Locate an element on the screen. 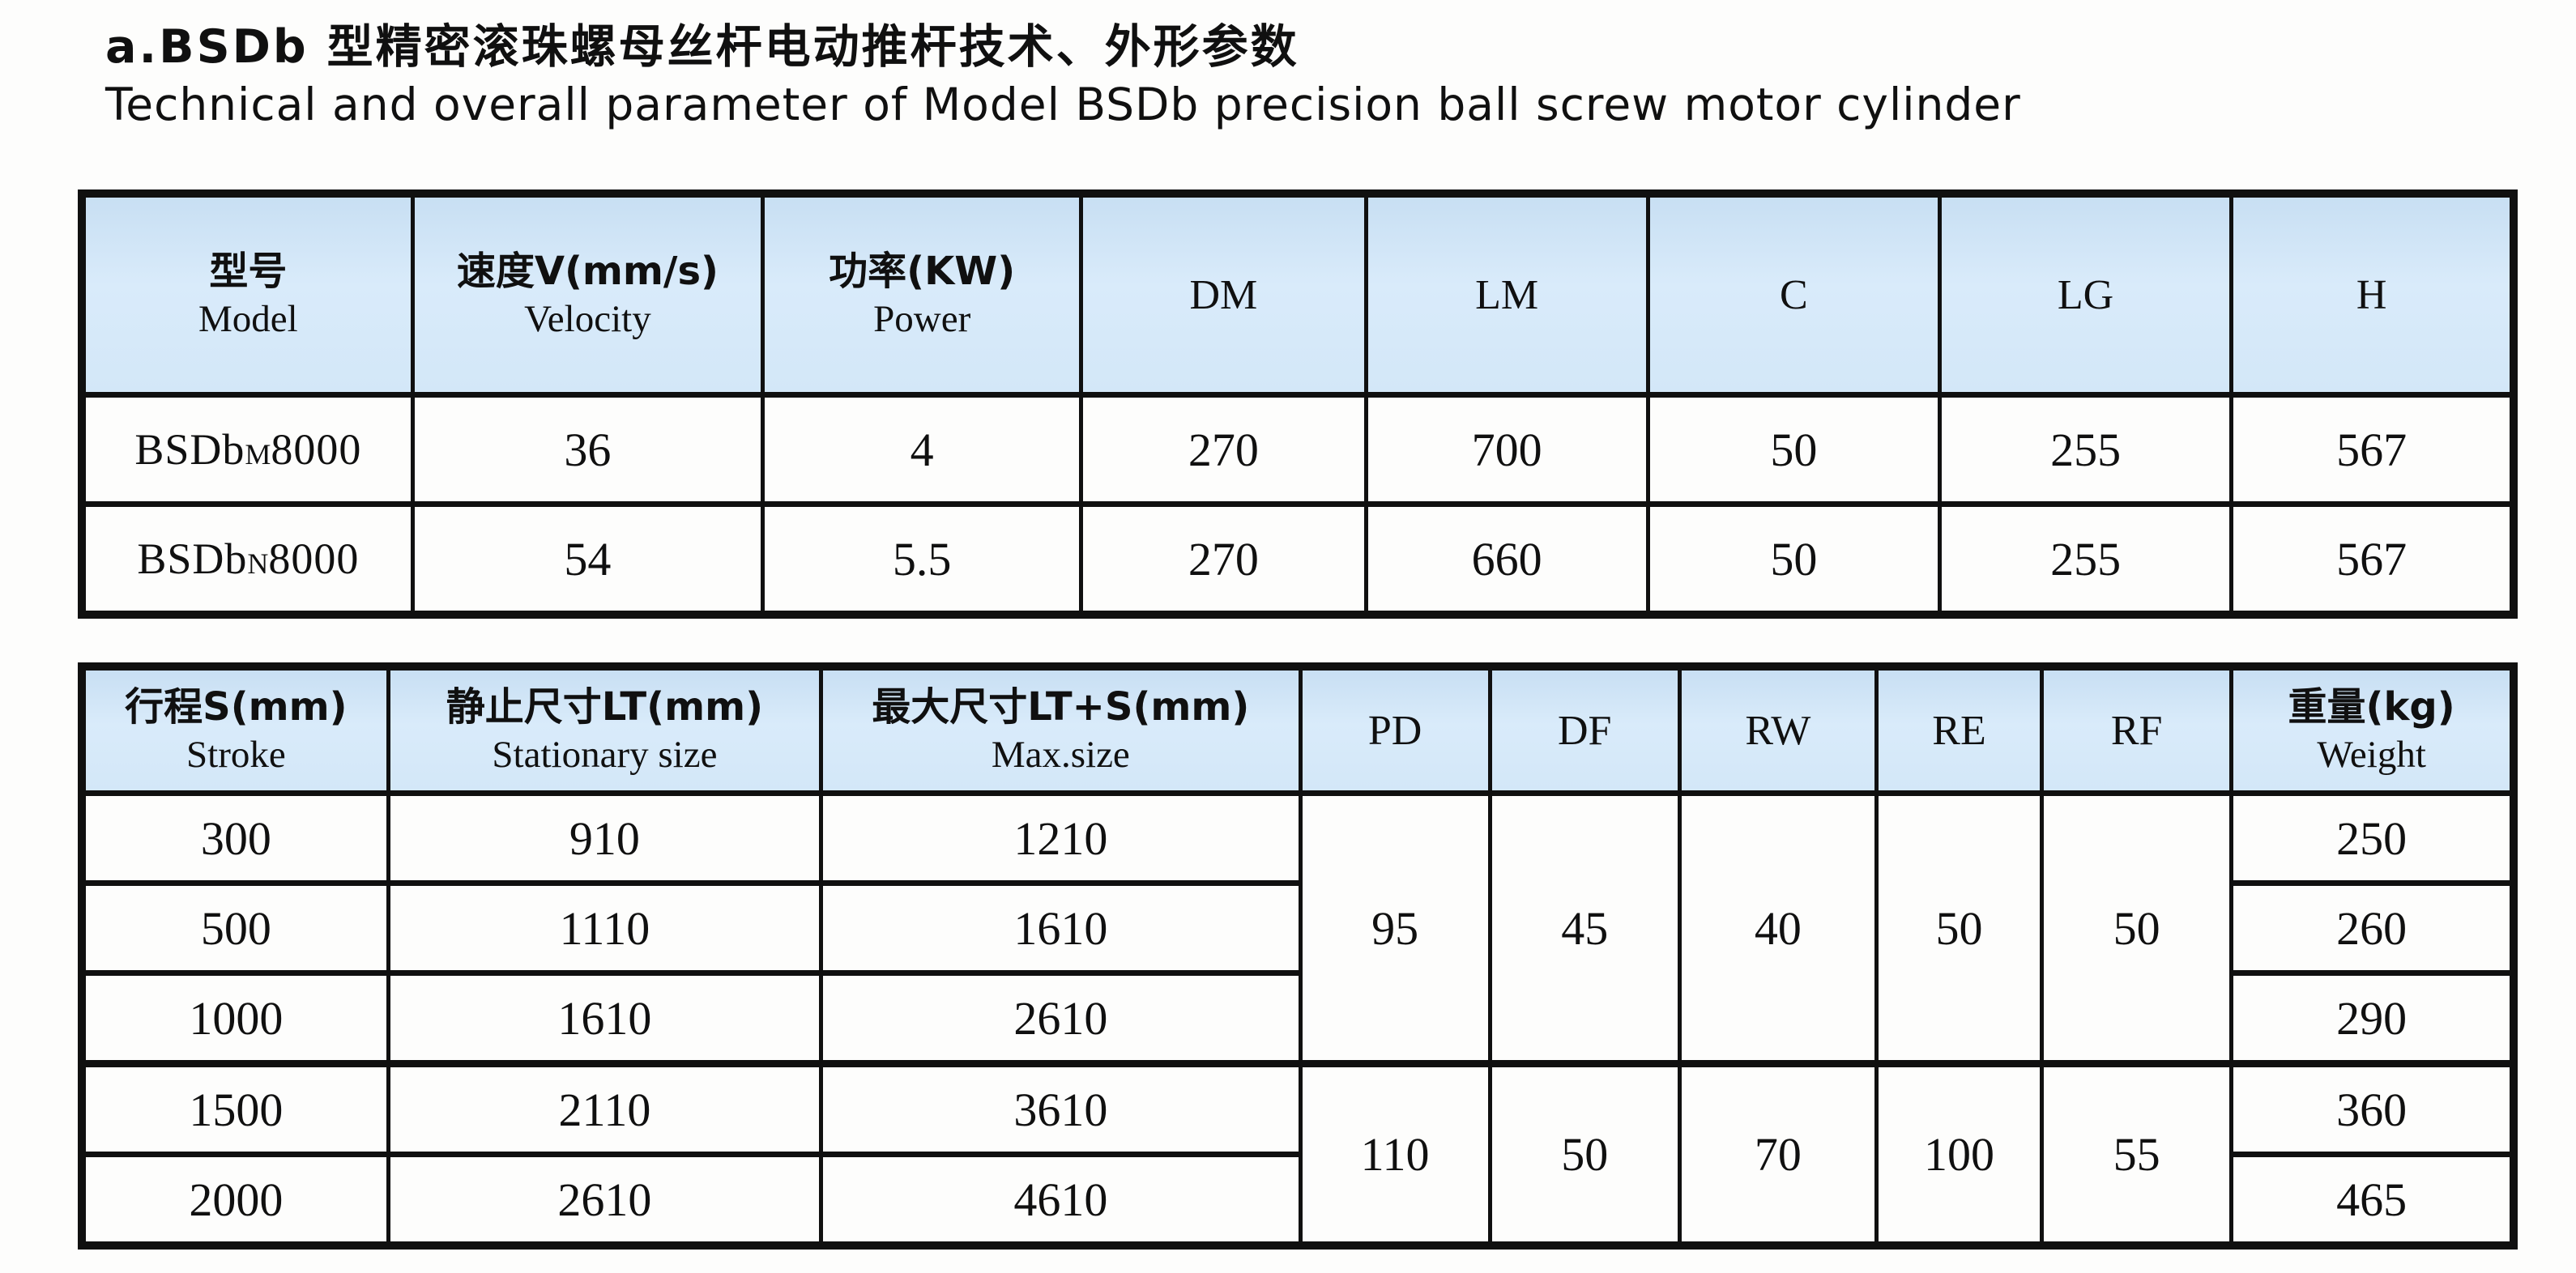 Image resolution: width=2576 pixels, height=1273 pixels. t2-cell-weight-5: 465 is located at coordinates (2372, 1200).